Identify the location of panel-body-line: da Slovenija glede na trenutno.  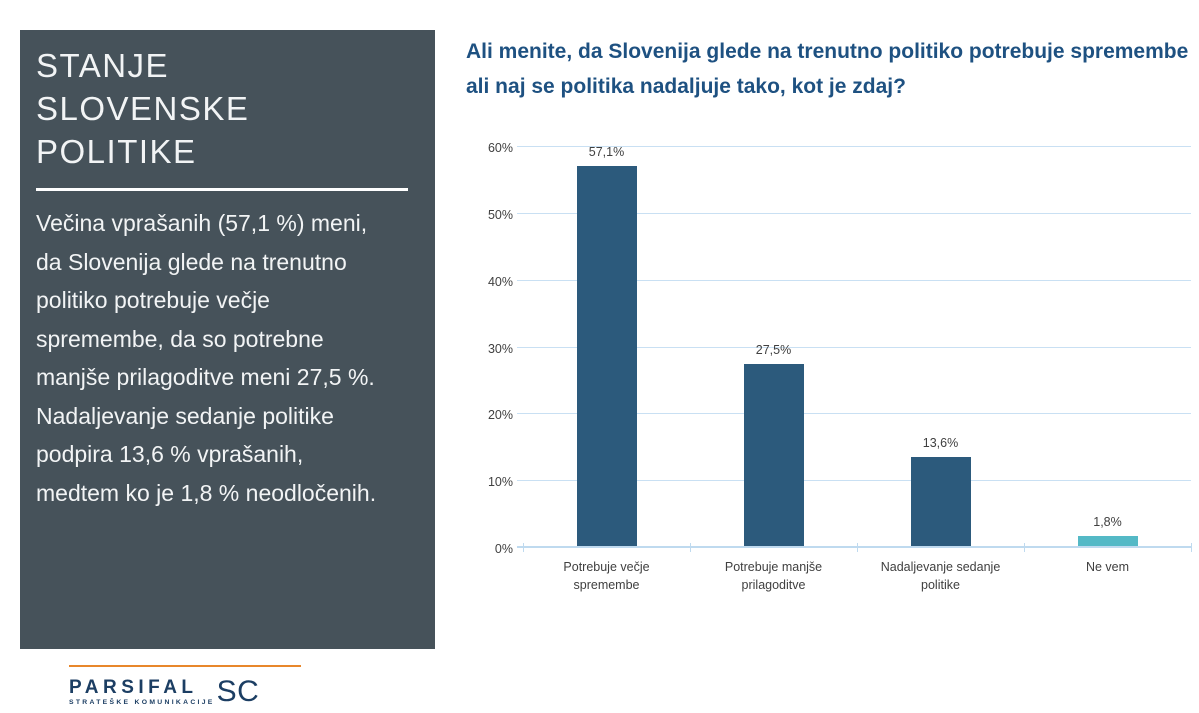
(191, 261).